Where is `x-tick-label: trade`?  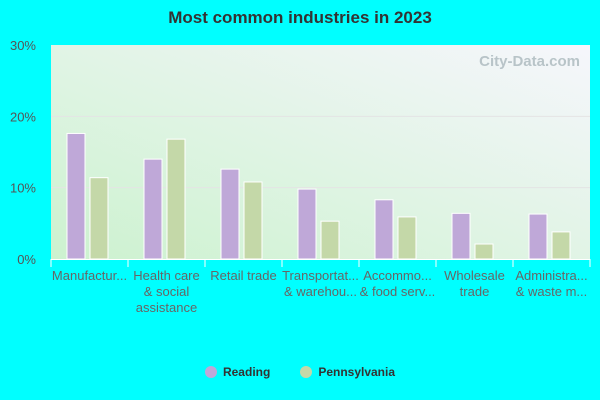
x-tick-label: trade is located at coordinates (475, 291).